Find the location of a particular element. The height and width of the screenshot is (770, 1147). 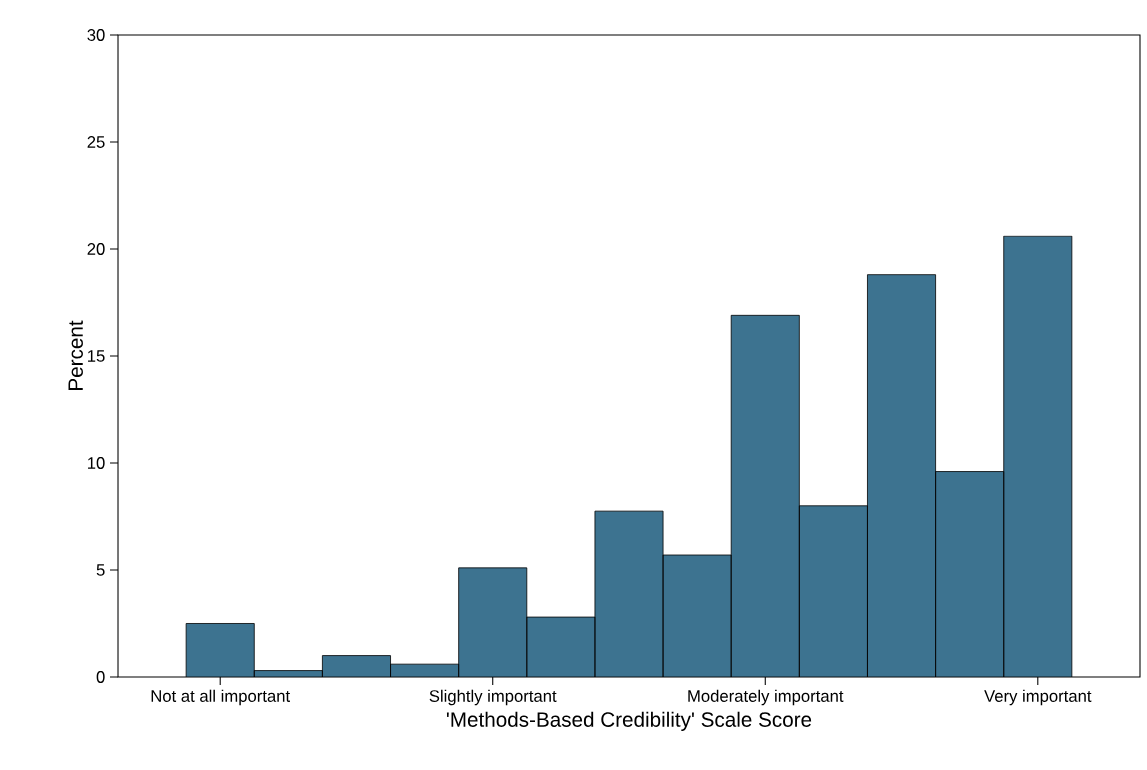

y-tick-label: 5 is located at coordinates (100, 570).